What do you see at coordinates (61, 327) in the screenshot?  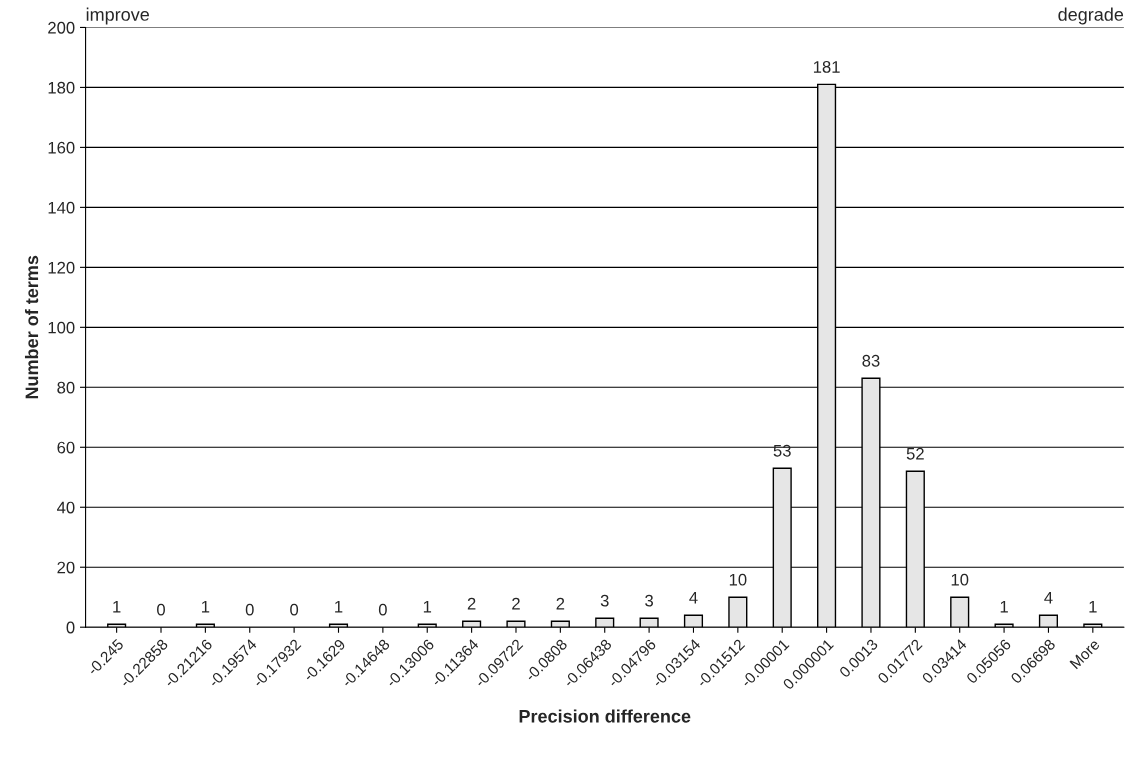 I see `y-tick-label: 100` at bounding box center [61, 327].